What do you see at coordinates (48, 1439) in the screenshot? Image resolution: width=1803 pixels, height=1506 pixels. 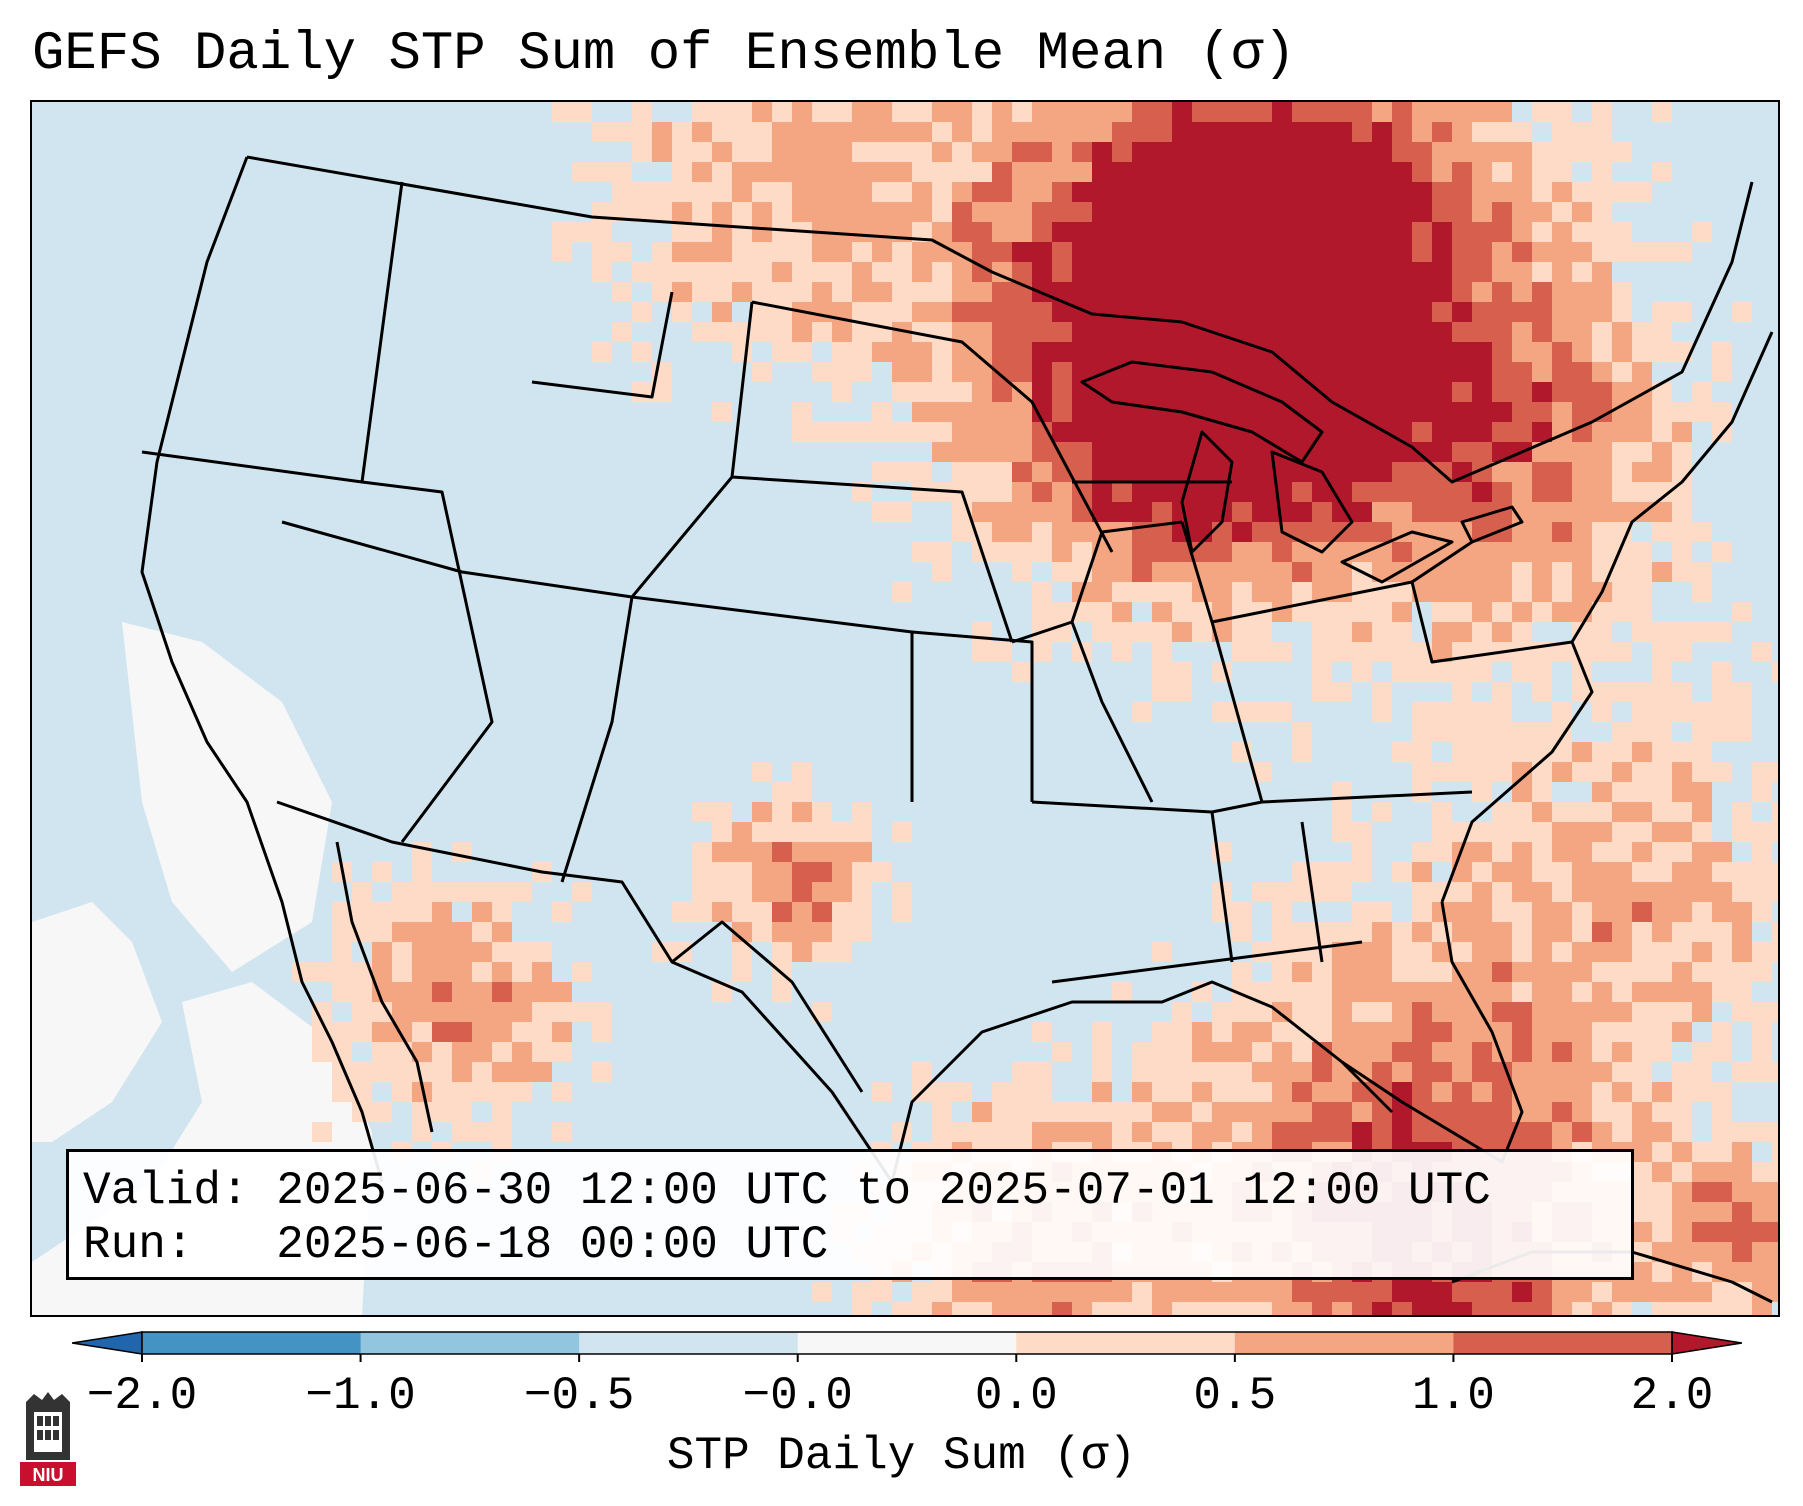 I see `niu-logo-icon: NIU` at bounding box center [48, 1439].